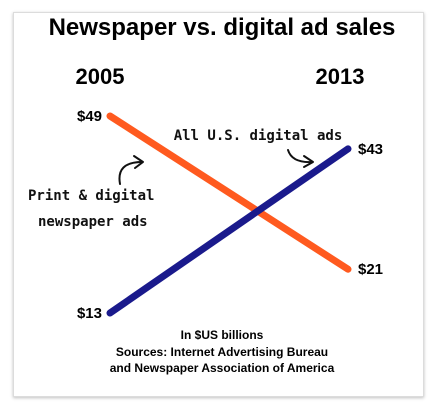 The image size is (435, 409). Describe the element at coordinates (222, 335) in the screenshot. I see `unit-note: In $US billions` at that location.